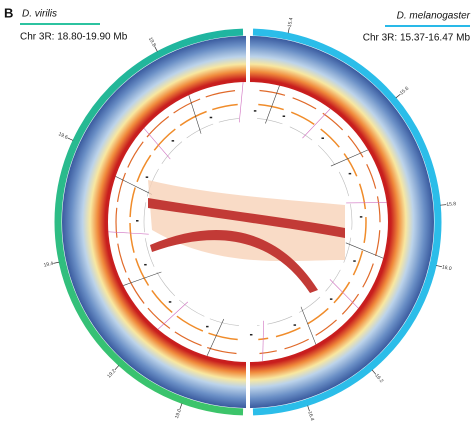  Describe the element at coordinates (39, 14) in the screenshot. I see `left-species: D. virilis` at that location.